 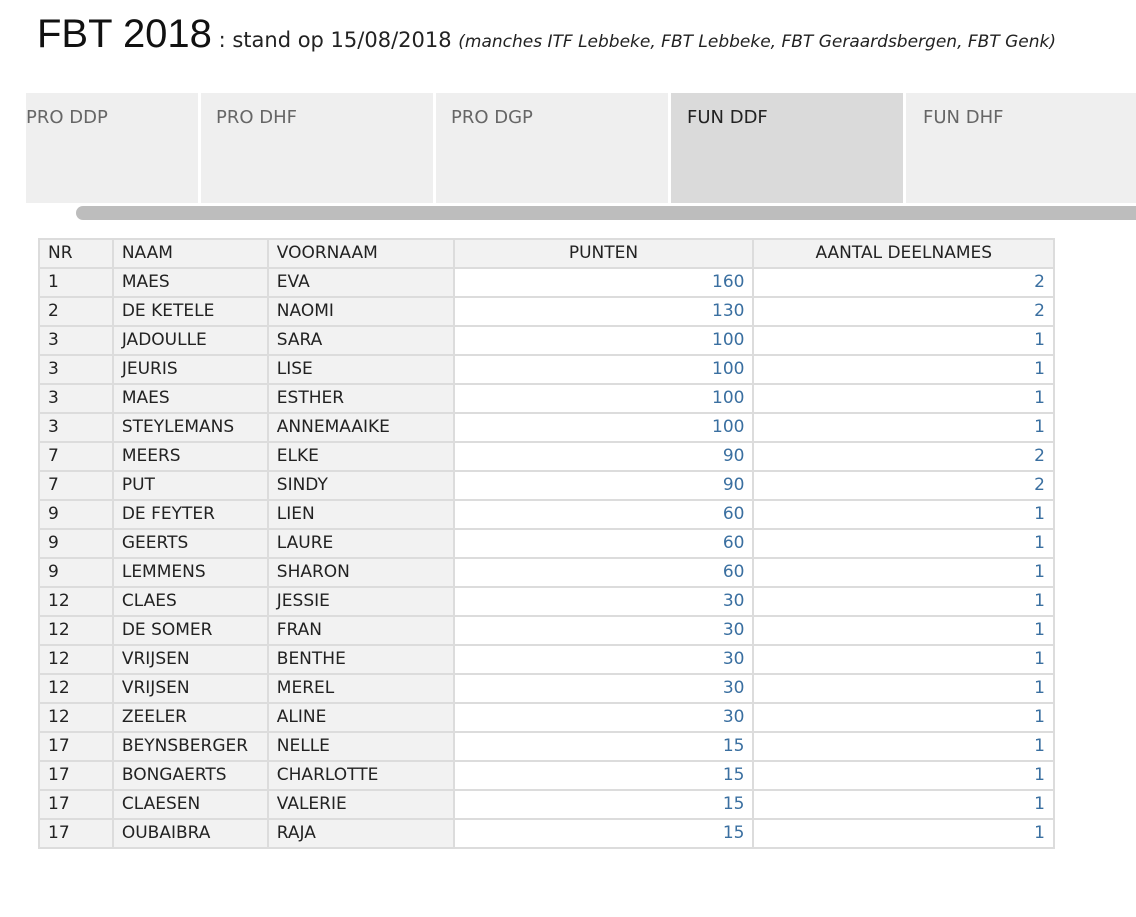 I want to click on cell-nr: 1, so click(x=76, y=282).